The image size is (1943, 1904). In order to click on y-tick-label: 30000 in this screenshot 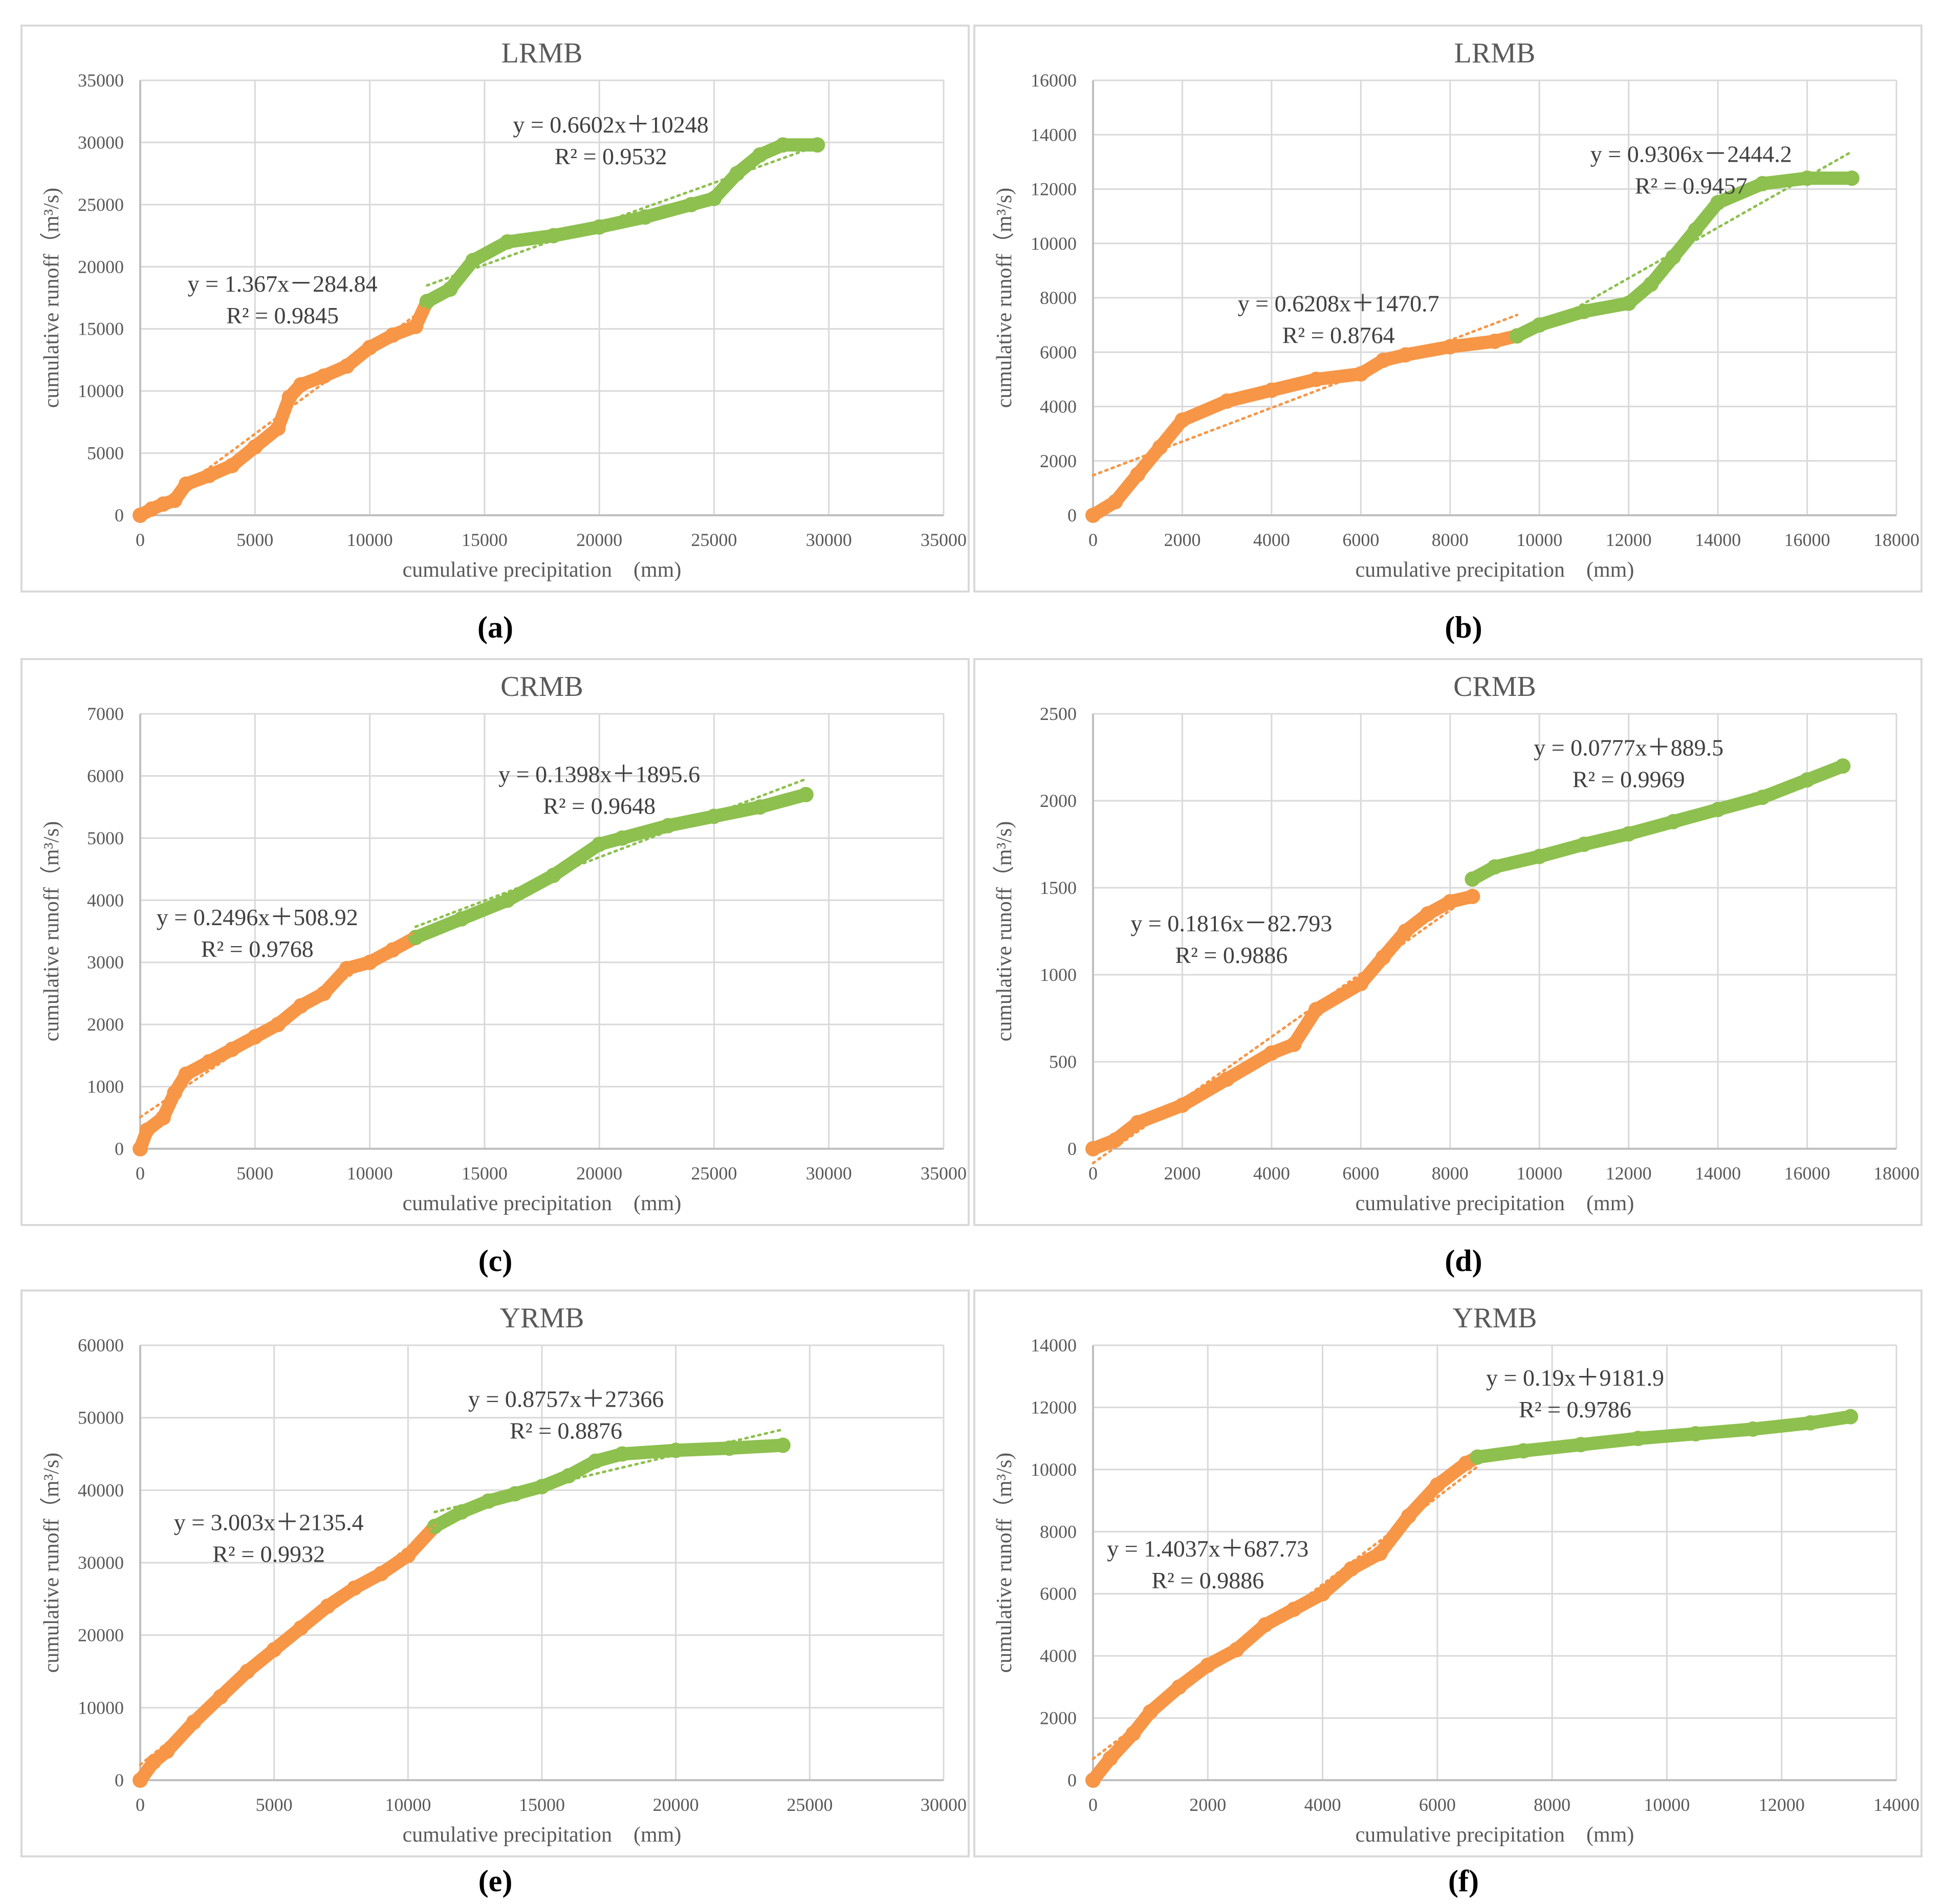, I will do `click(101, 1562)`.